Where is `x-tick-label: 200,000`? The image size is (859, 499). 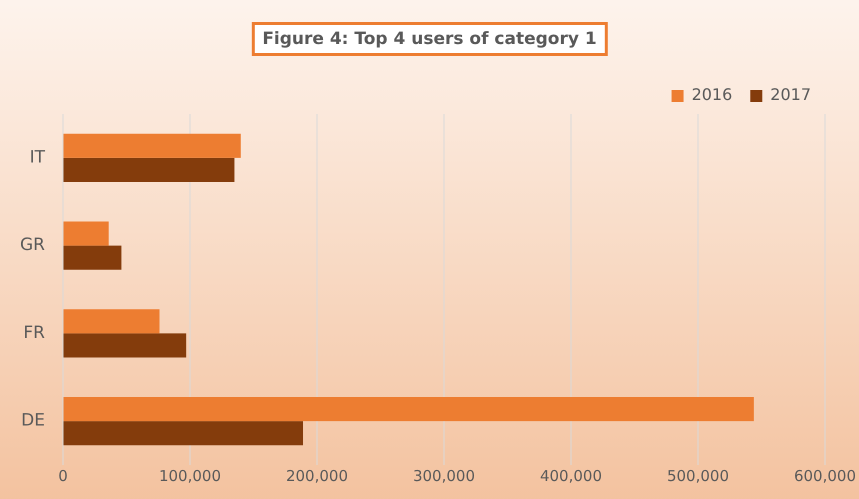
x-tick-label: 200,000 is located at coordinates (317, 475).